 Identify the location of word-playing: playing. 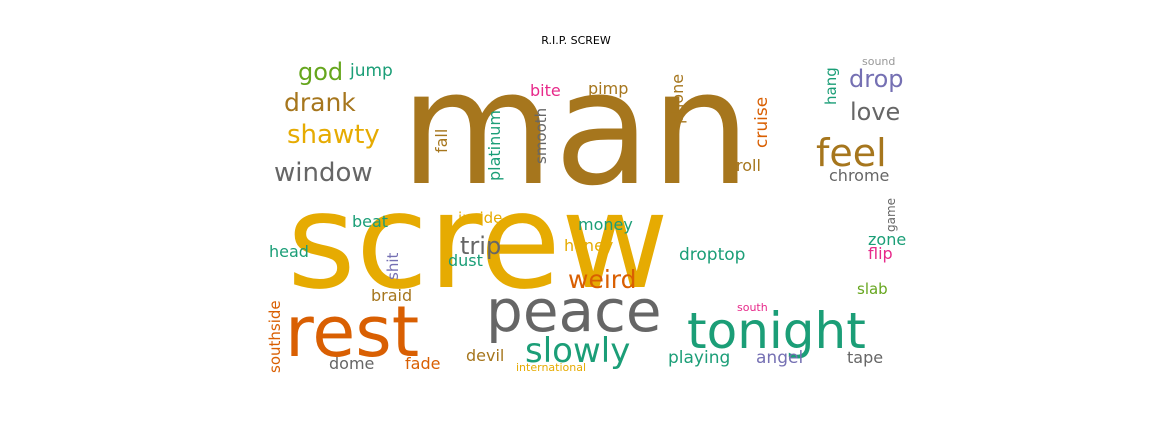
(699, 358).